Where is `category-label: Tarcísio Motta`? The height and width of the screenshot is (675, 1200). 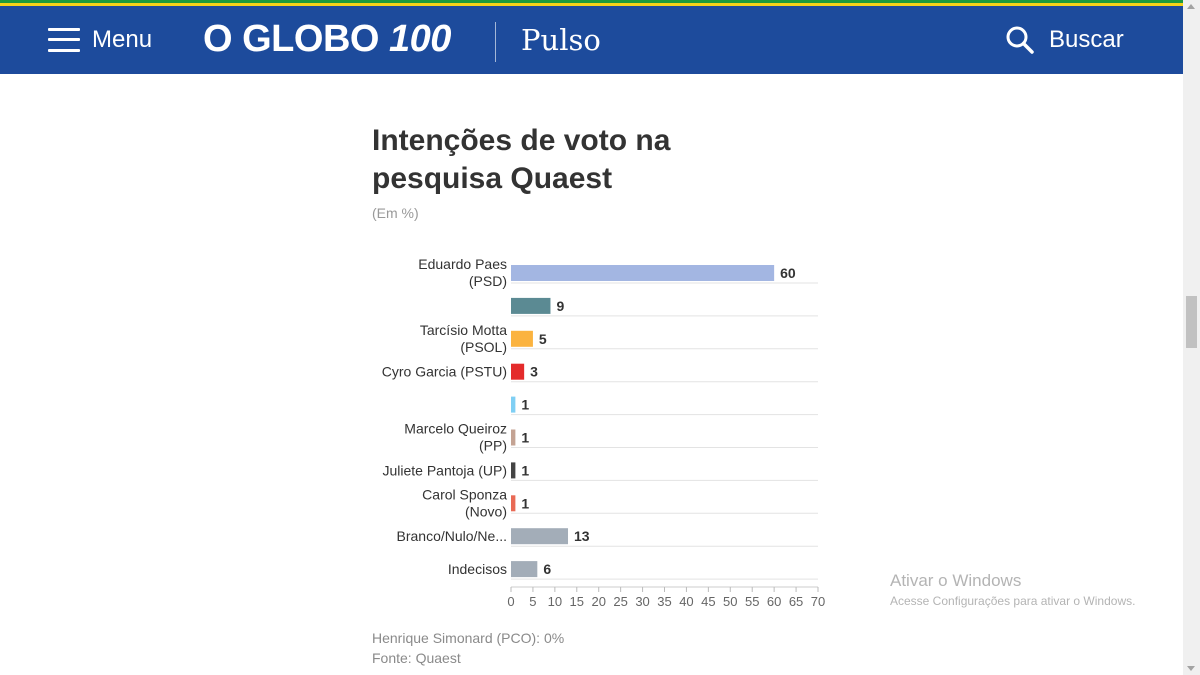 category-label: Tarcísio Motta is located at coordinates (463, 330).